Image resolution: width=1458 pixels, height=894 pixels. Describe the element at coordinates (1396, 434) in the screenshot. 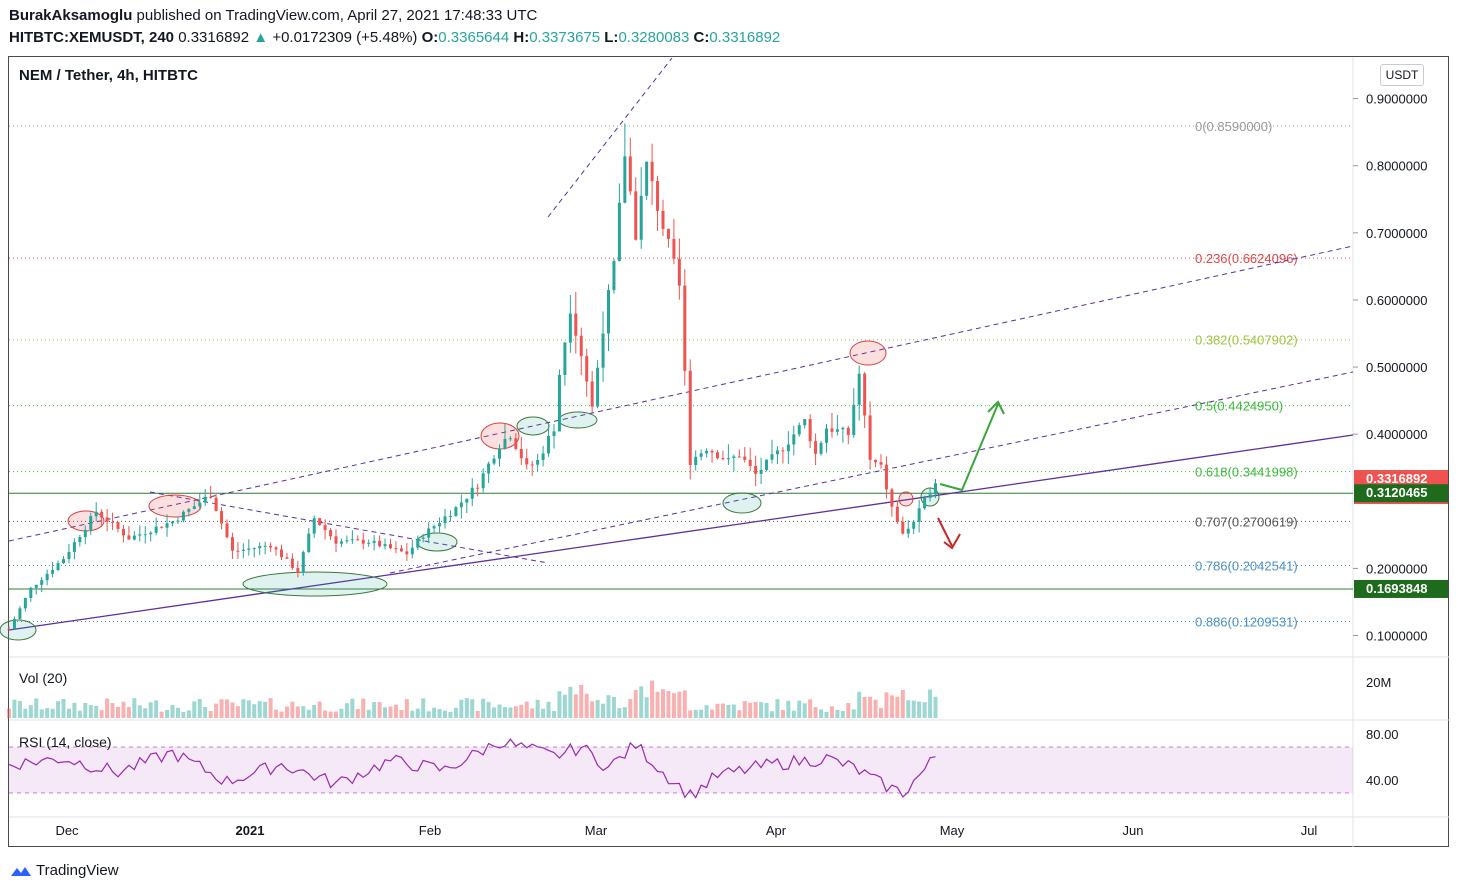

I see `price-tick-label: 0.4000000` at that location.